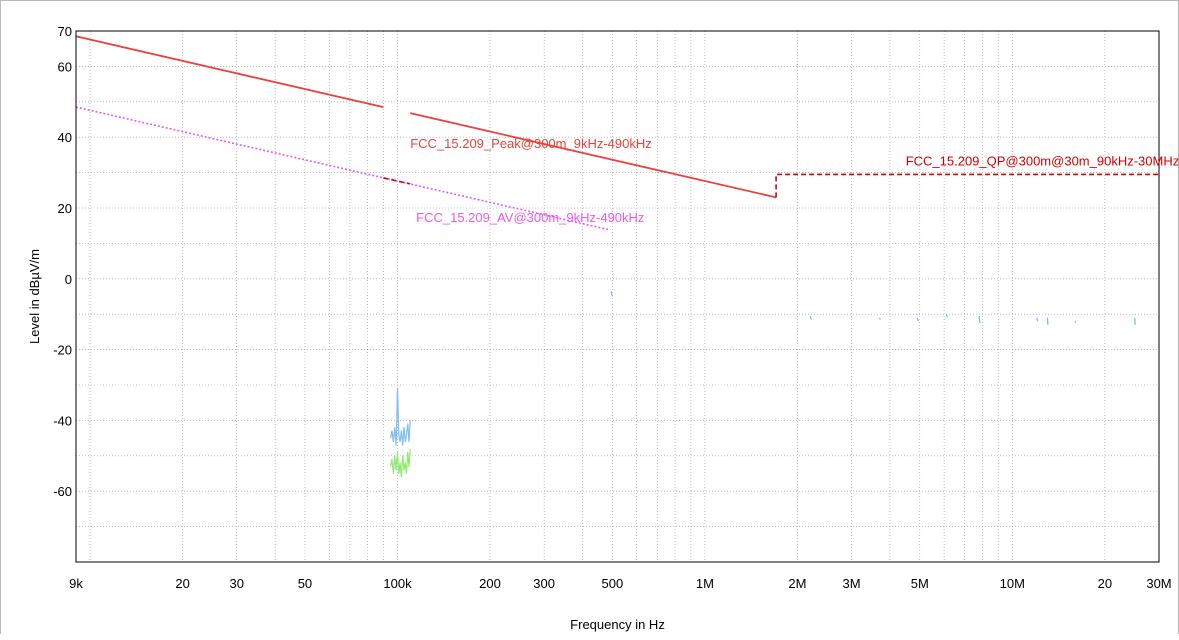  Describe the element at coordinates (852, 583) in the screenshot. I see `x-tick-label: 3M` at that location.